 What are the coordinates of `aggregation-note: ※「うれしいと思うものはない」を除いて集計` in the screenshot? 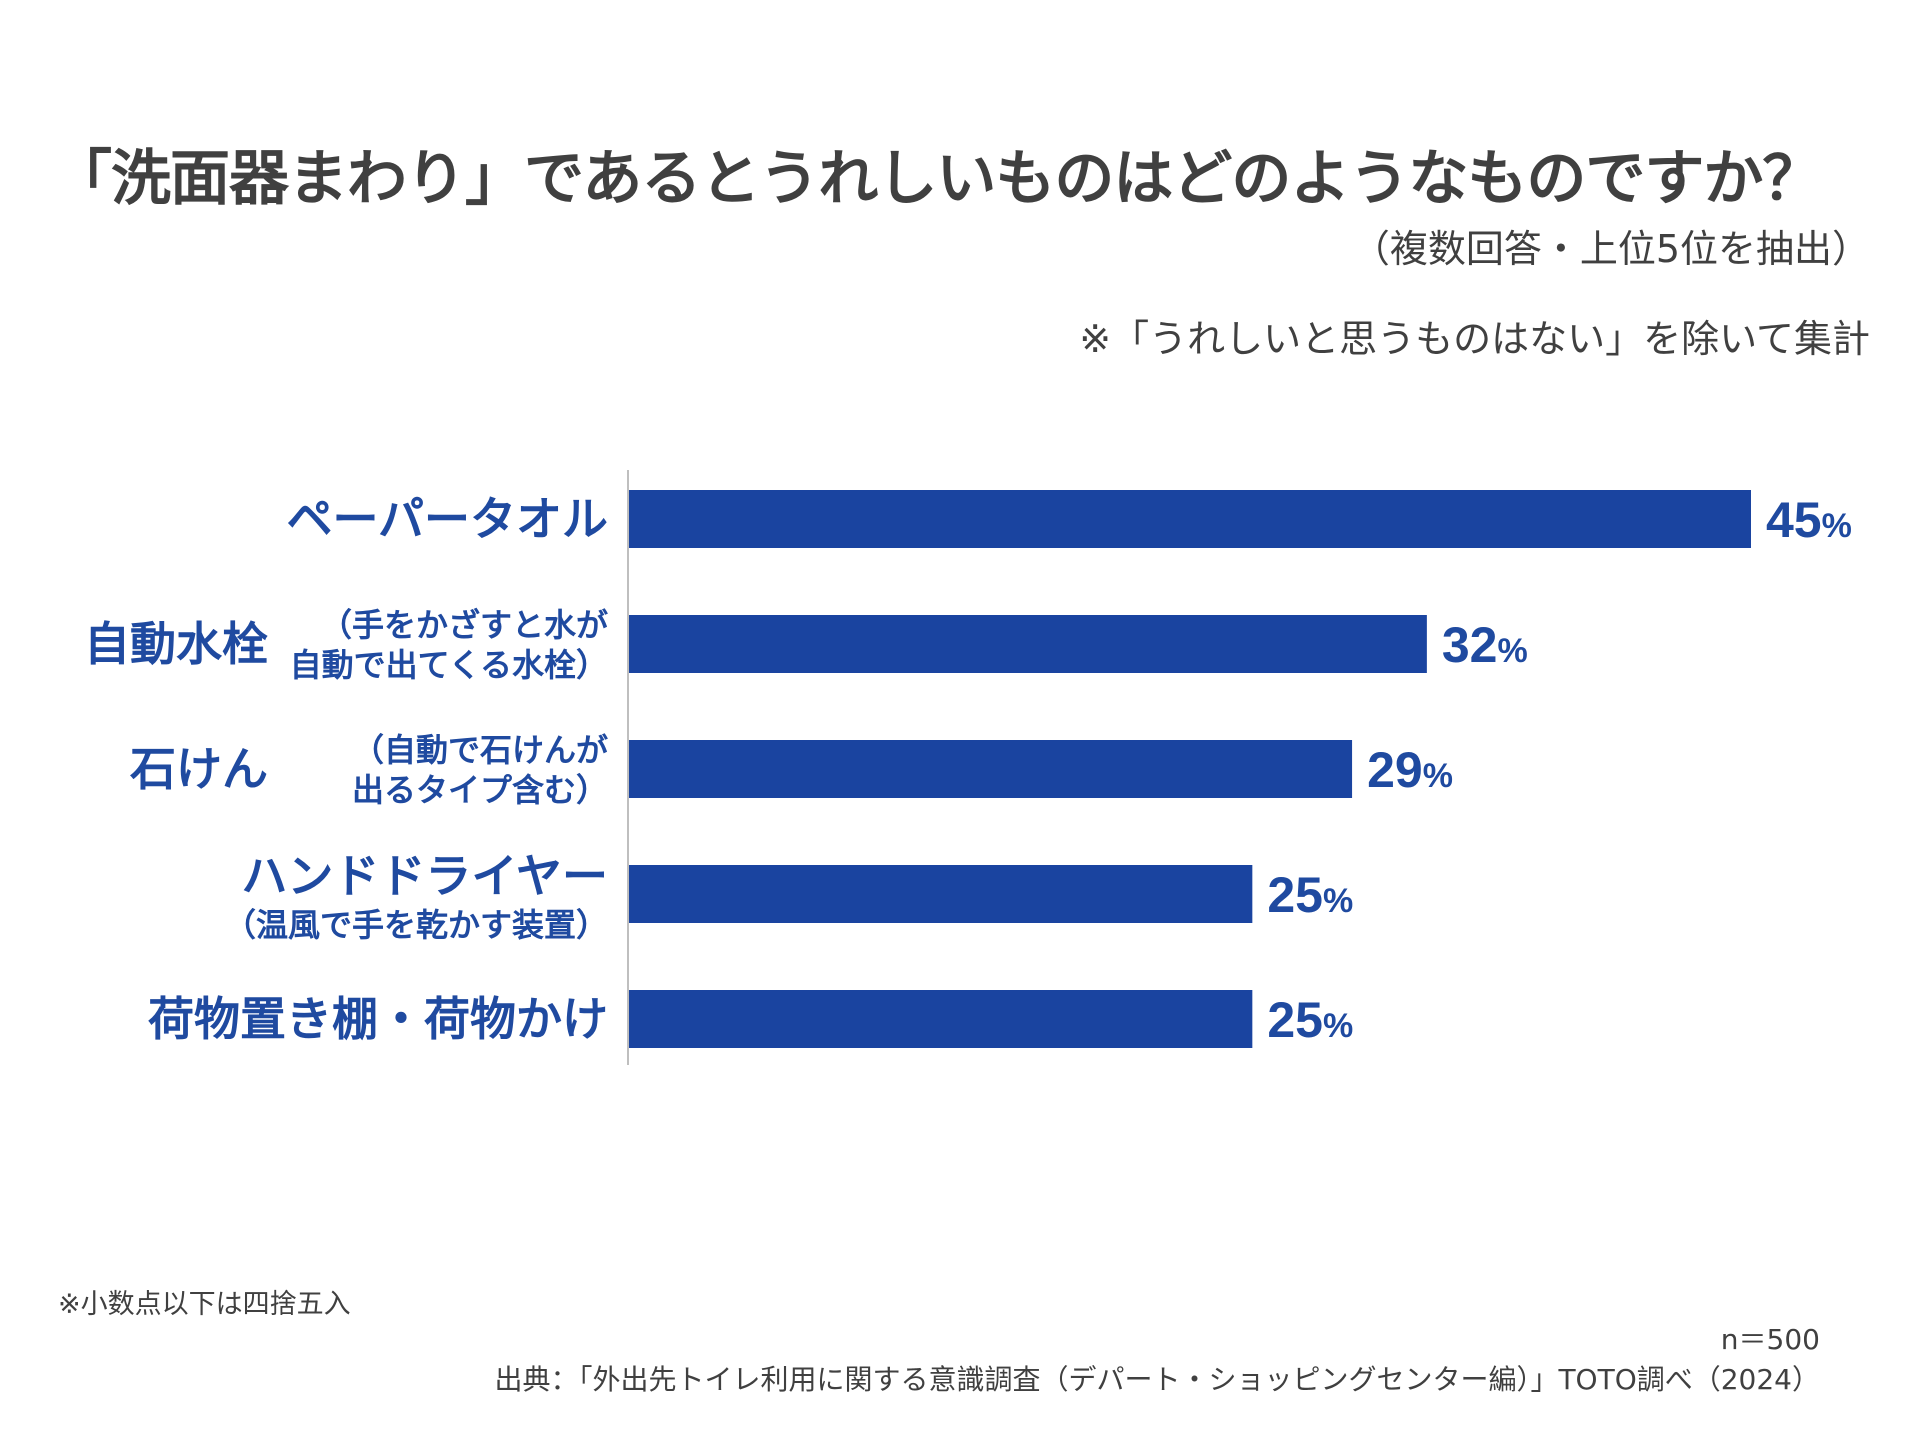 It's located at (1474, 339).